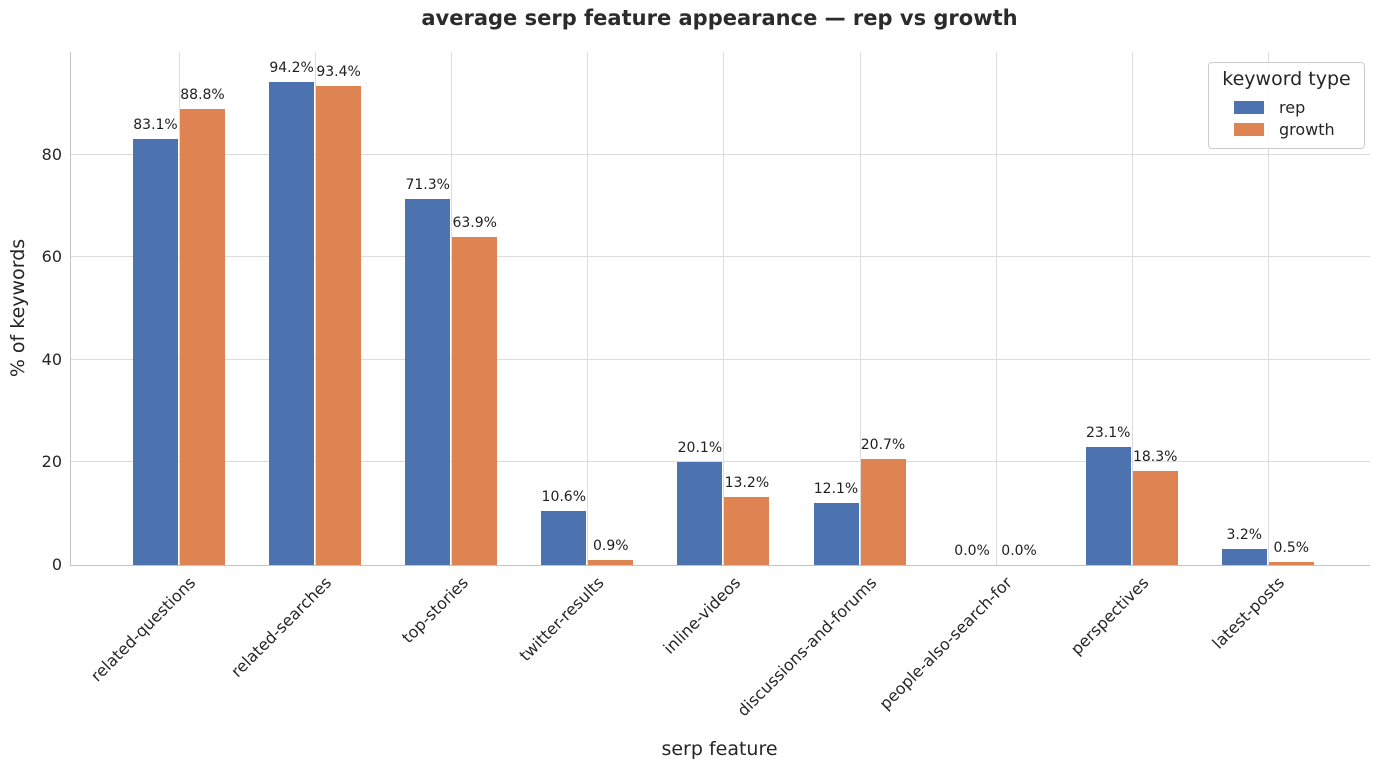 This screenshot has width=1376, height=776. I want to click on legend-title: keyword type, so click(1286, 79).